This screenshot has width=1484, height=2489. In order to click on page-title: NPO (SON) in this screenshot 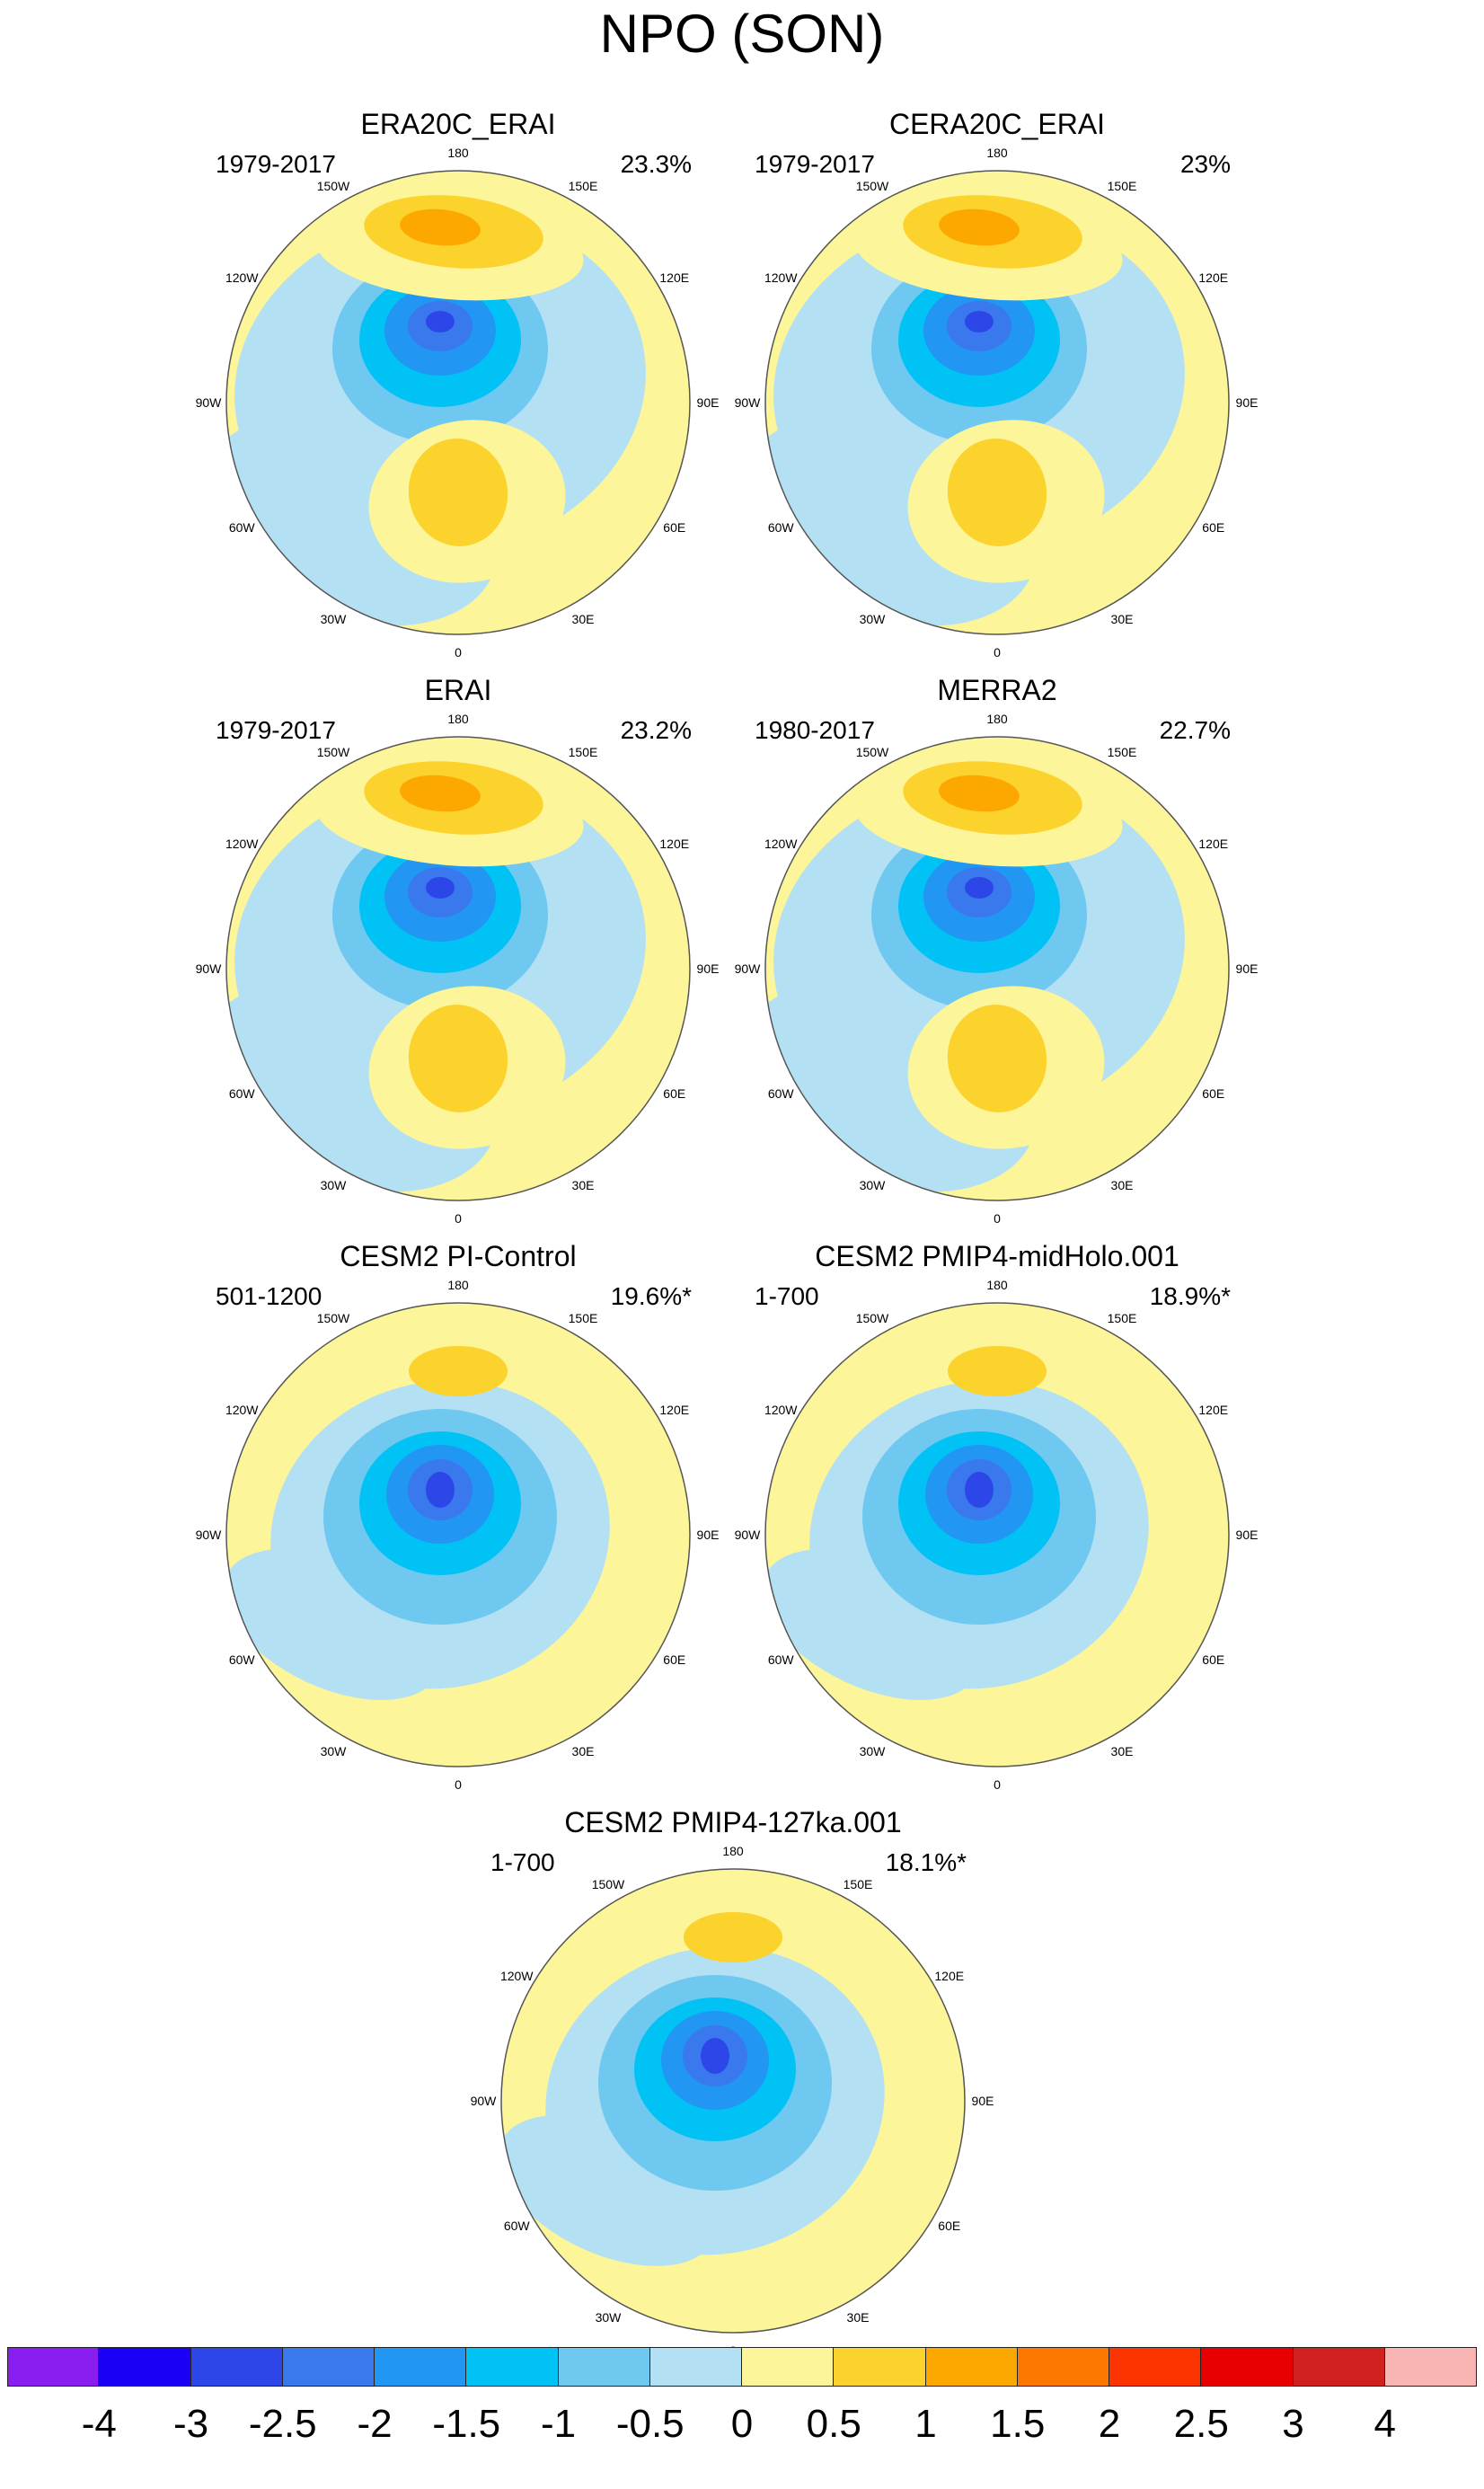, I will do `click(742, 34)`.